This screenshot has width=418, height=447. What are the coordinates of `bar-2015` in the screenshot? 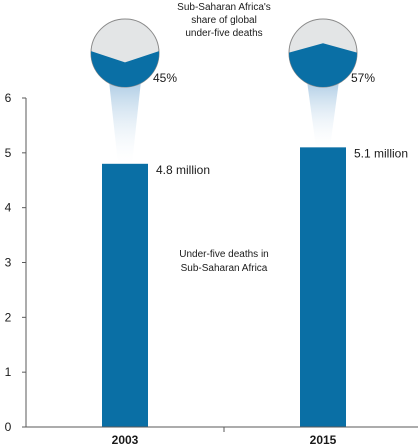 It's located at (323, 287).